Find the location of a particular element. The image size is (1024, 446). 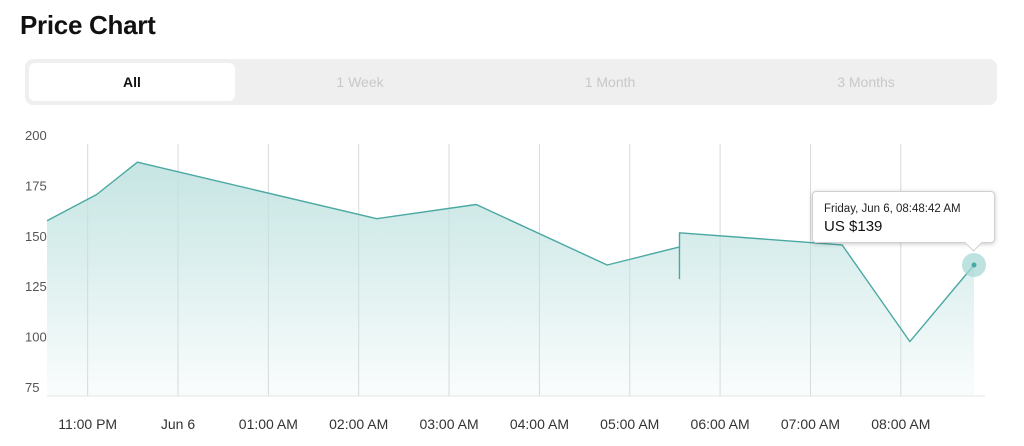

y-tick-label: 175 is located at coordinates (36, 185).